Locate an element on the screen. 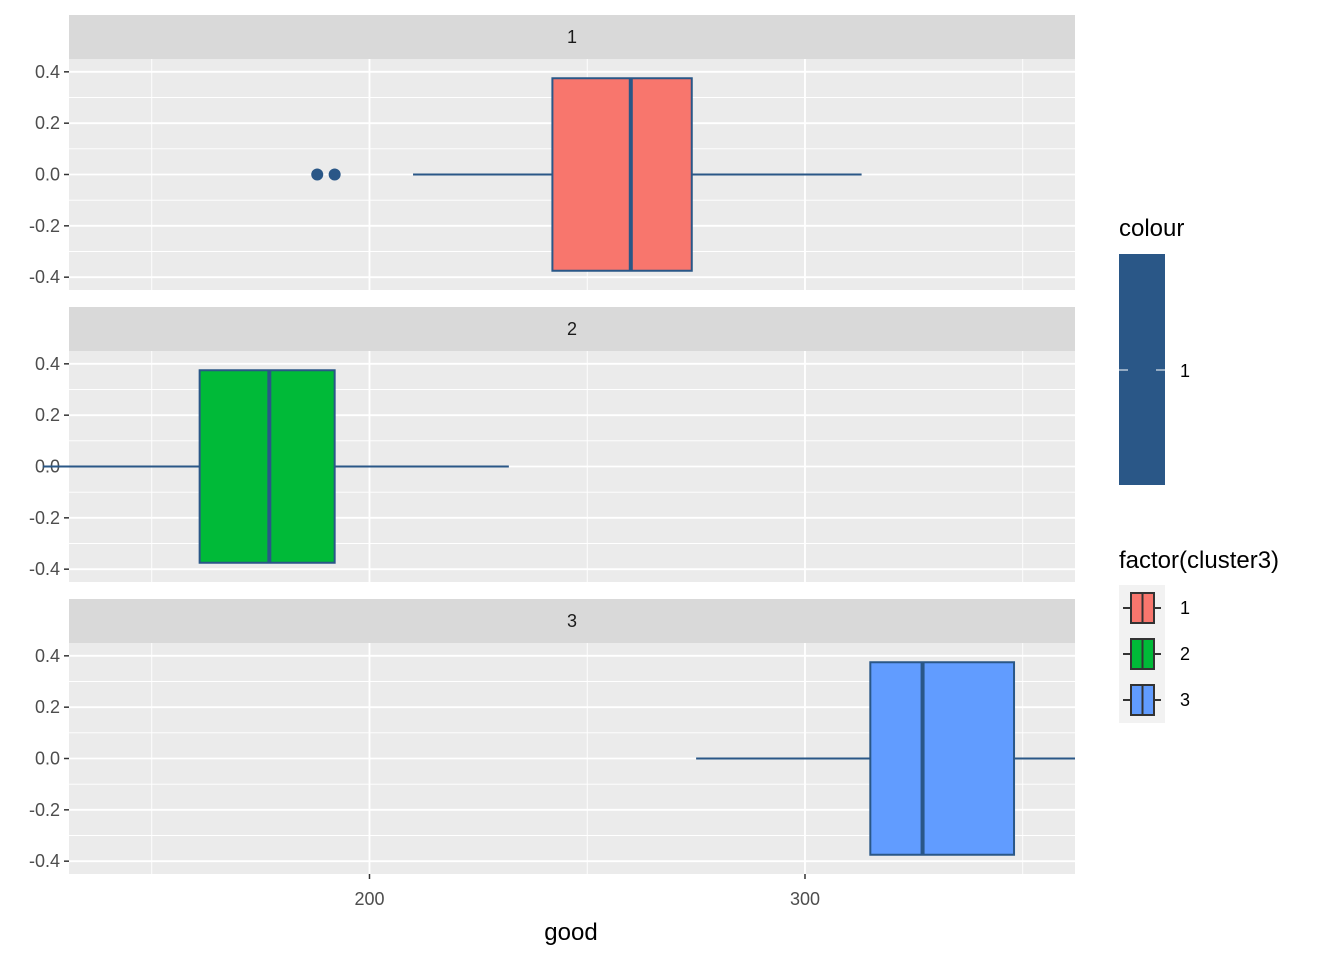 Image resolution: width=1344 pixels, height=960 pixels. legend-key-2: 2 is located at coordinates (1154, 654).